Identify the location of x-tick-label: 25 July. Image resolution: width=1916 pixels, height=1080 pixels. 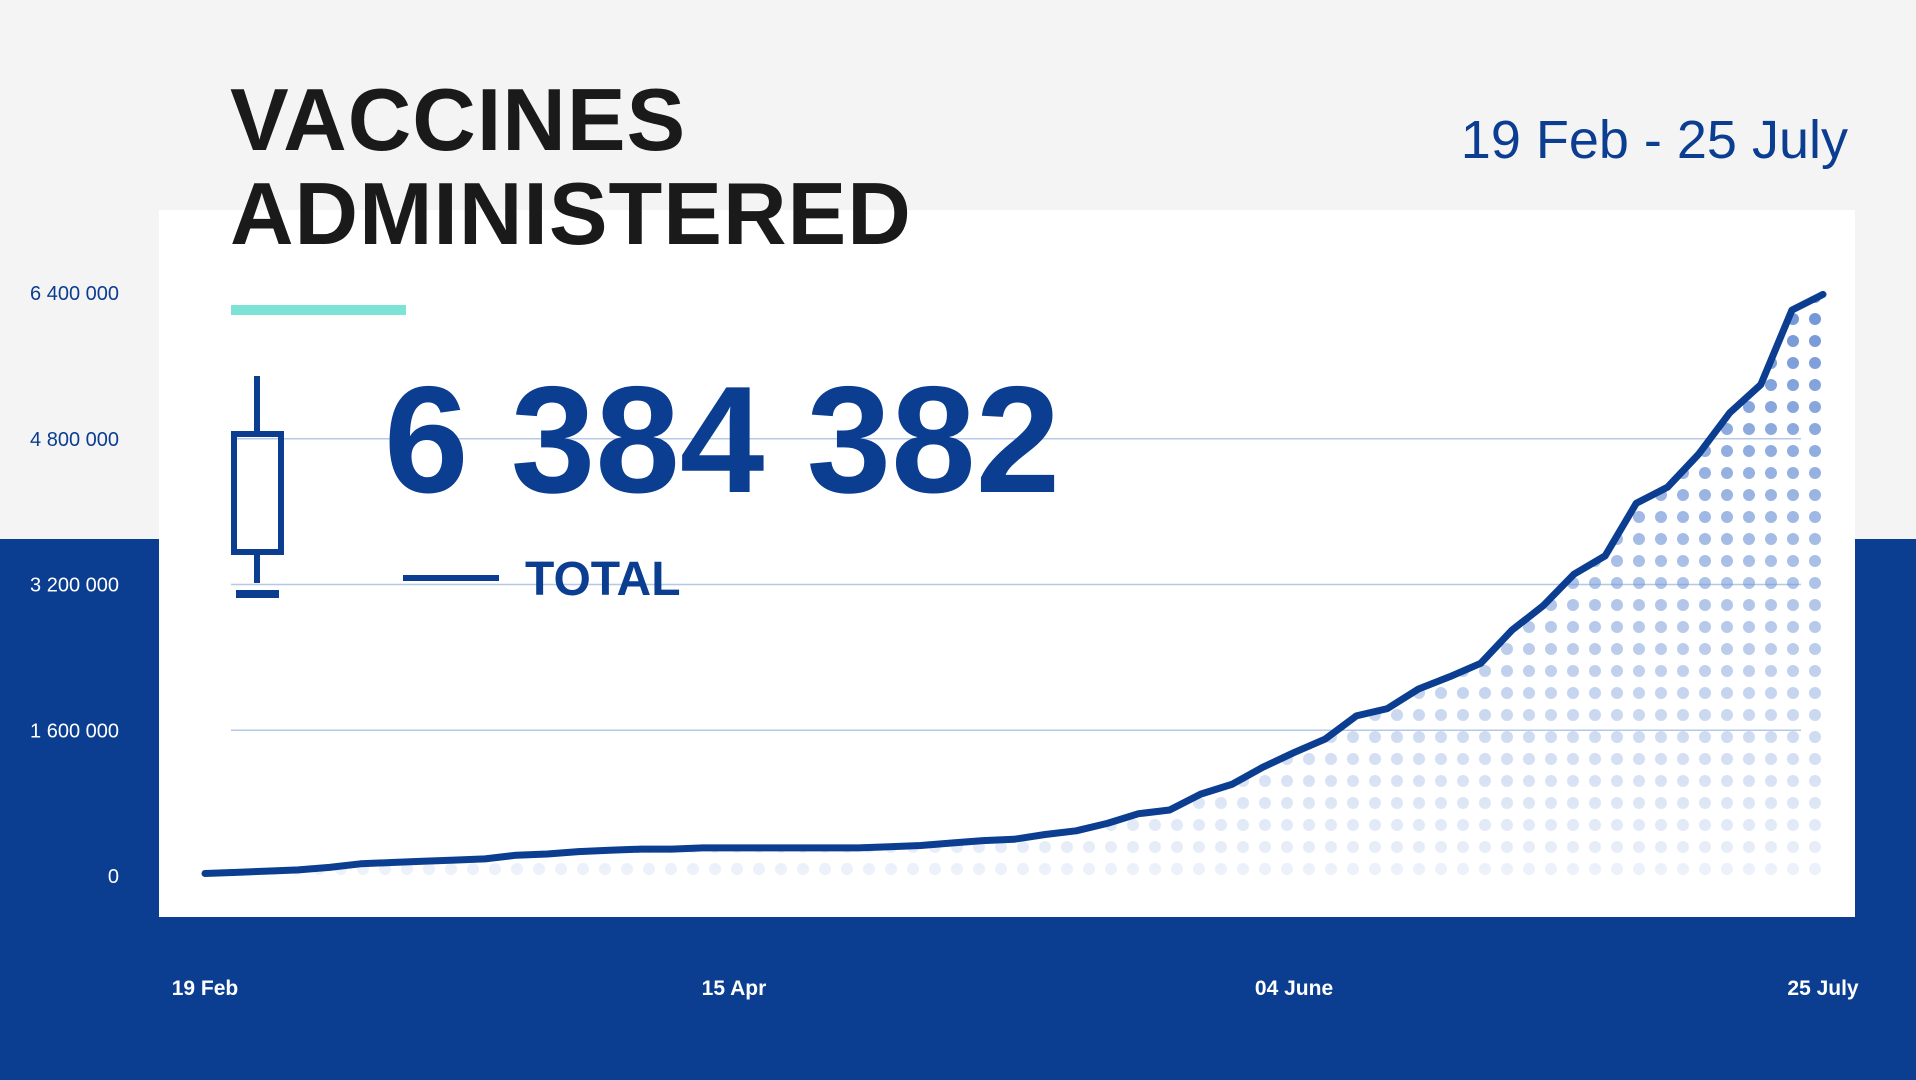
(1823, 988).